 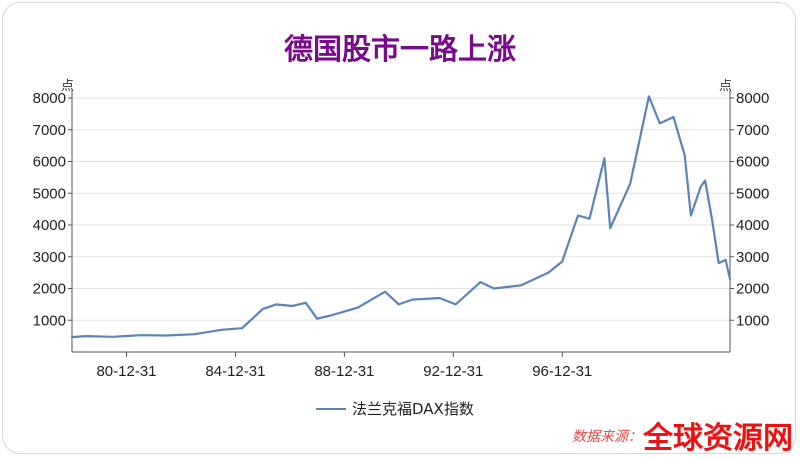 I want to click on y-tick-label-right: 3000, so click(x=752, y=257).